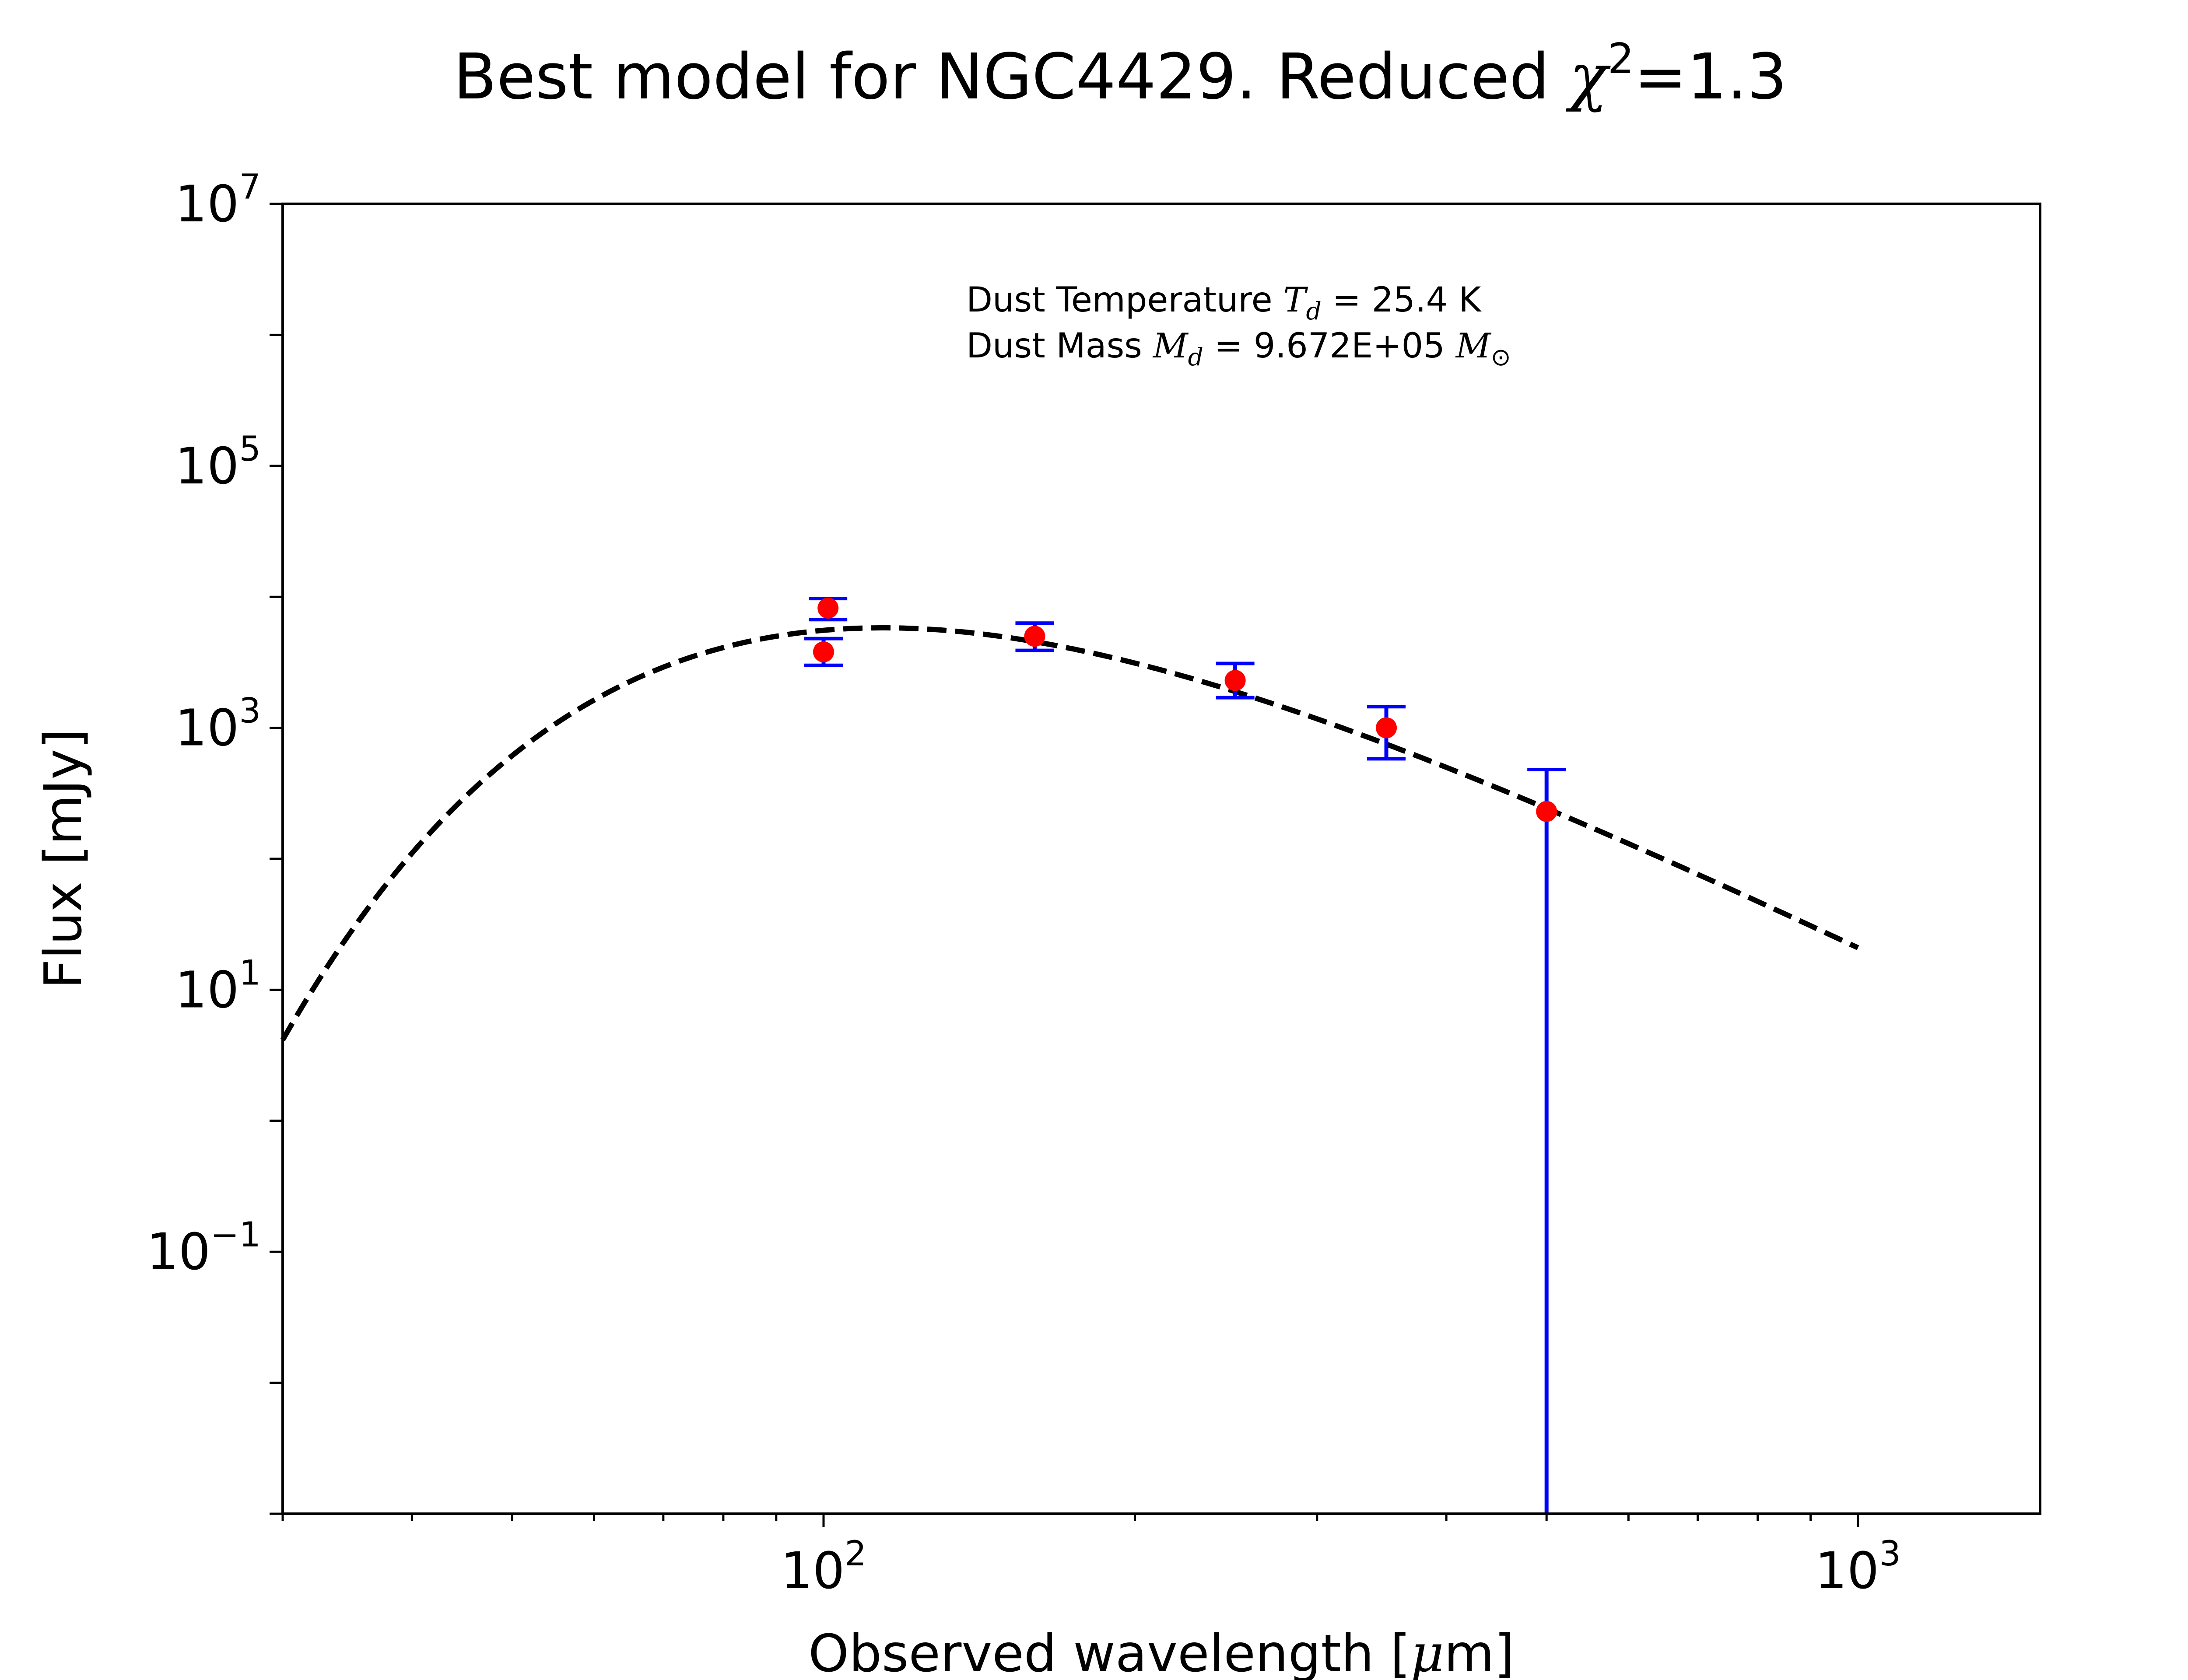 Image resolution: width=2188 pixels, height=1680 pixels. What do you see at coordinates (1224, 302) in the screenshot?
I see `annotation-temperature: Dust Temperature Td = 25.4 K` at bounding box center [1224, 302].